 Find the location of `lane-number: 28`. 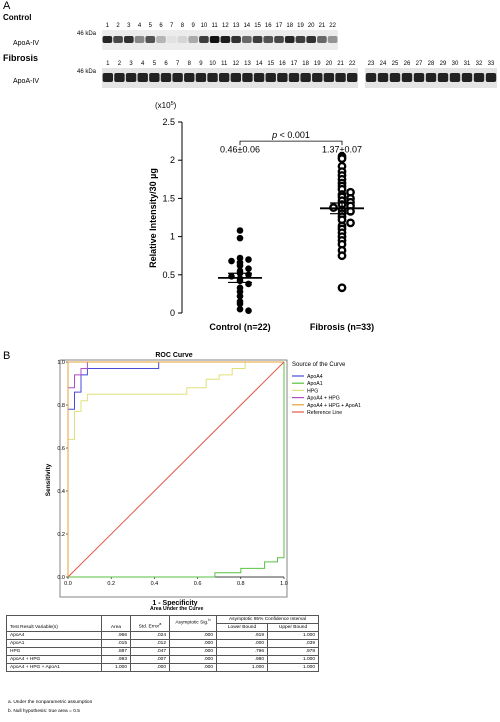

lane-number: 28 is located at coordinates (431, 64).